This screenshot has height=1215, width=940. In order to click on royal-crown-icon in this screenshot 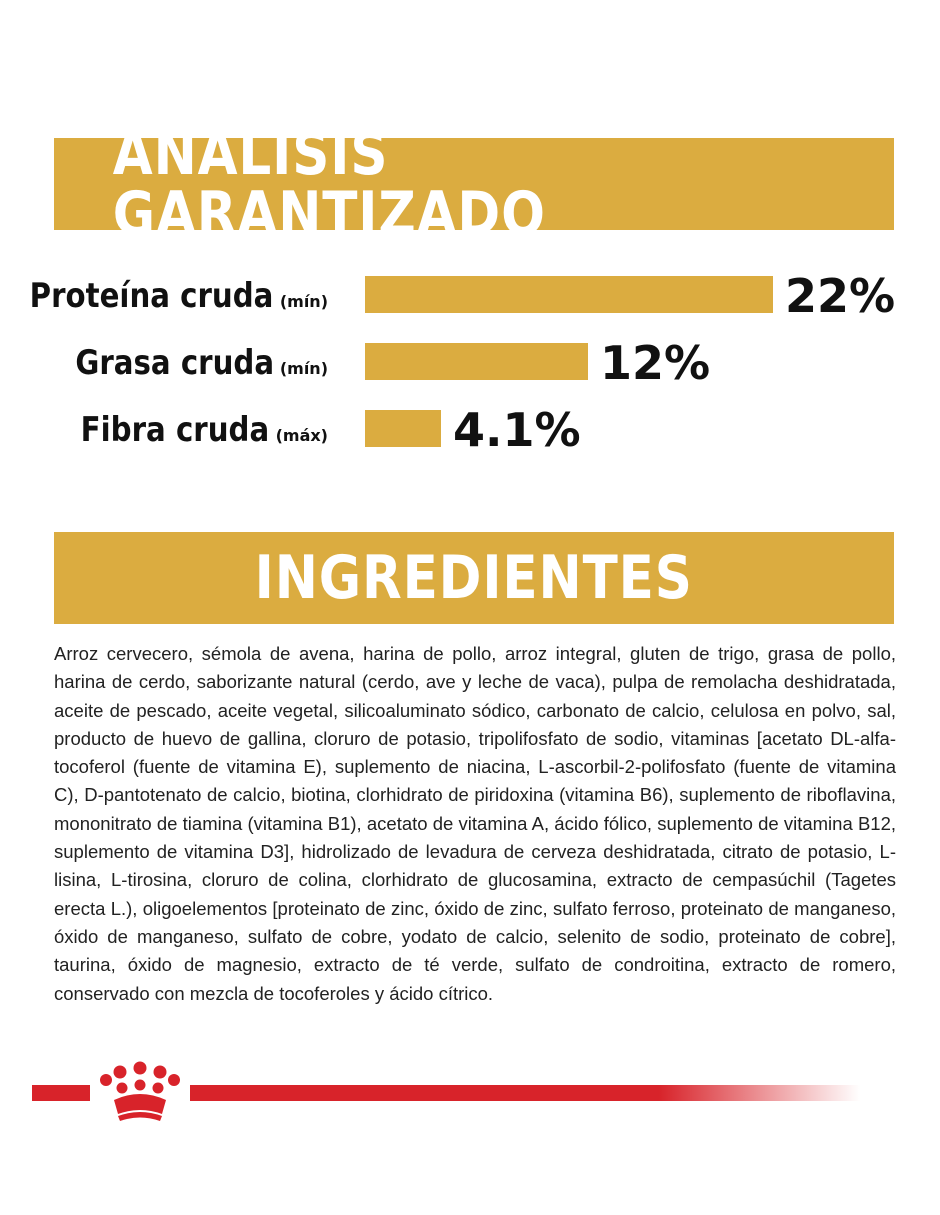, I will do `click(140, 1091)`.